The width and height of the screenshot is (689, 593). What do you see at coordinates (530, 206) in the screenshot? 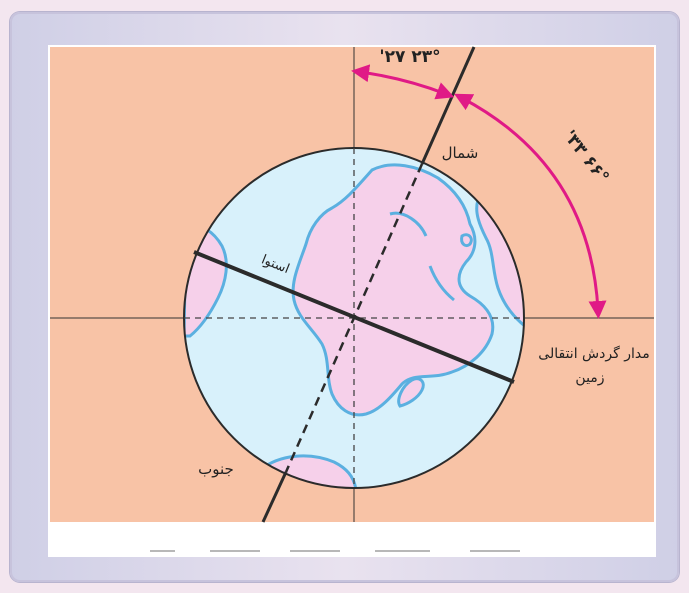
I see `complement-angle-arrow` at bounding box center [530, 206].